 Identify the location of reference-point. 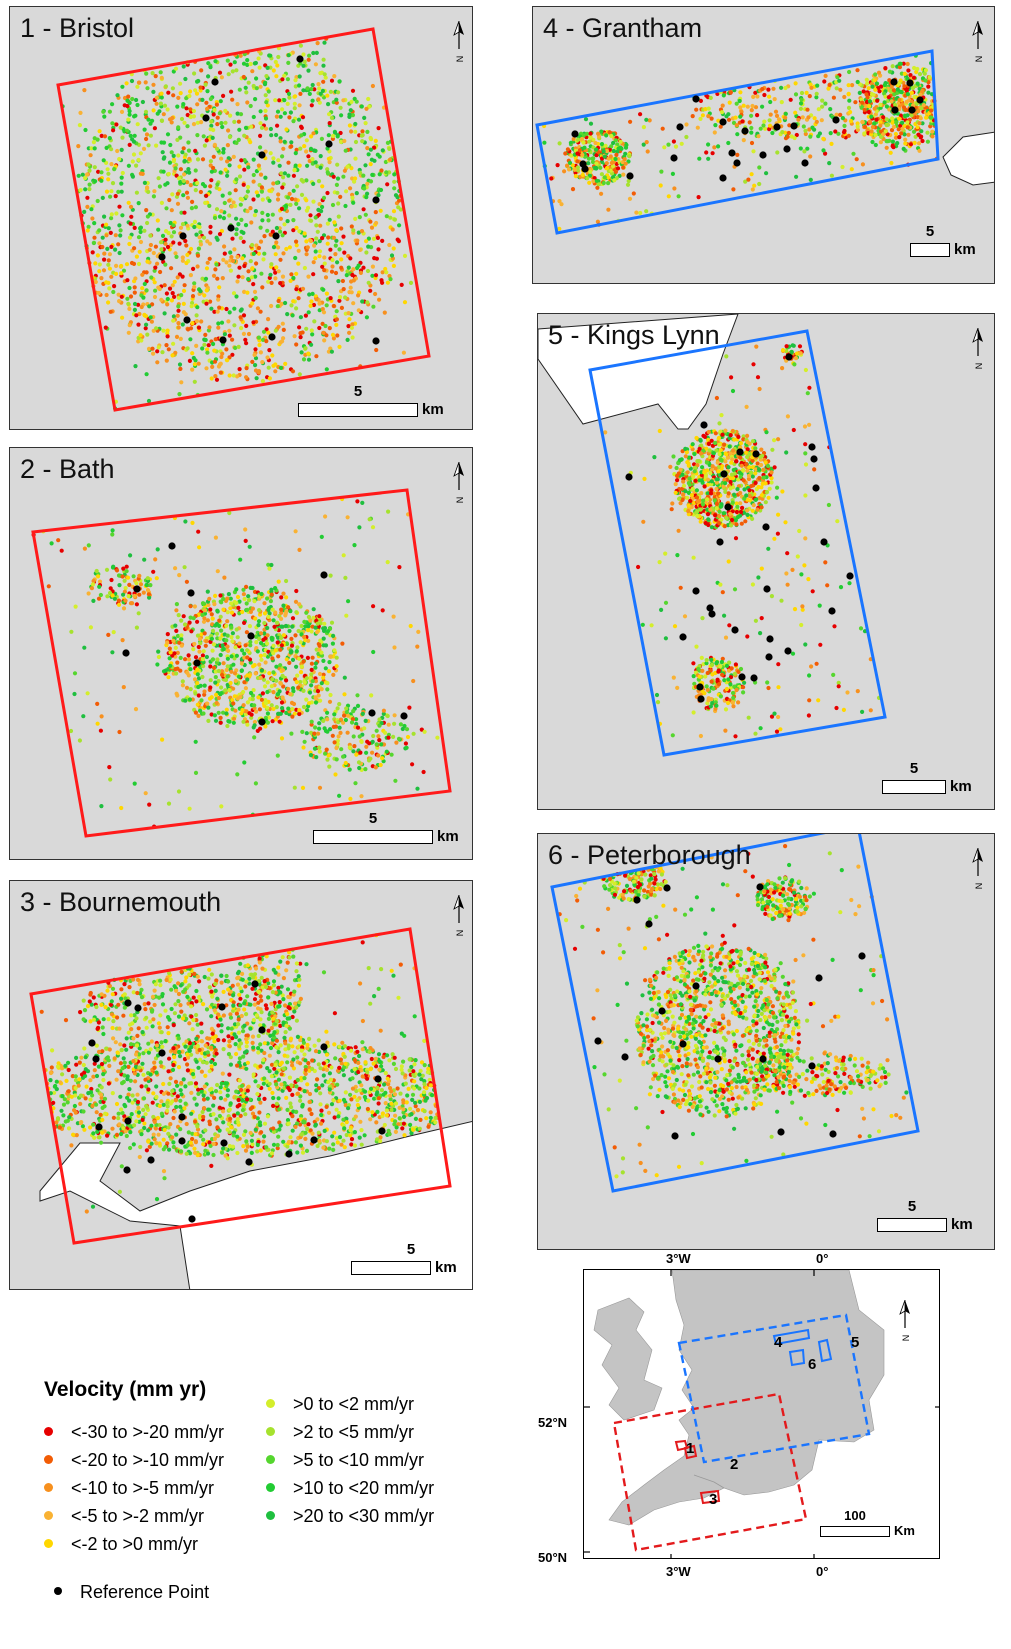
(376, 200).